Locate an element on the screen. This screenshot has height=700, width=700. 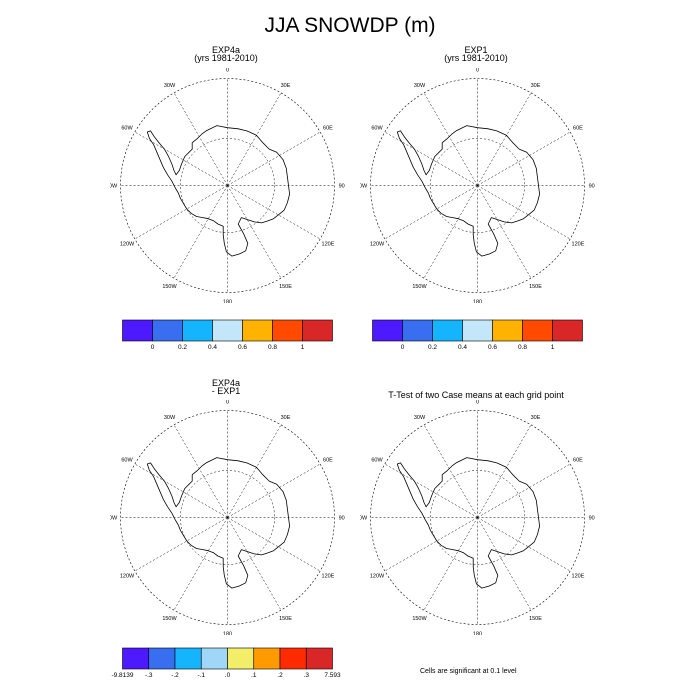
colorbar-label: .0 is located at coordinates (228, 675).